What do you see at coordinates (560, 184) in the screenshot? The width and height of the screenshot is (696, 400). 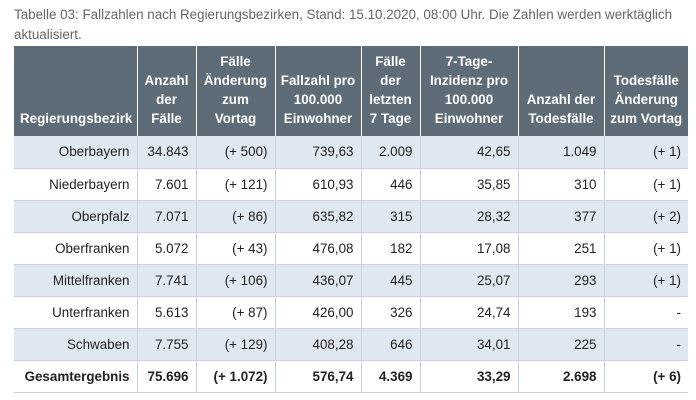 I see `cell-deaths: 310` at bounding box center [560, 184].